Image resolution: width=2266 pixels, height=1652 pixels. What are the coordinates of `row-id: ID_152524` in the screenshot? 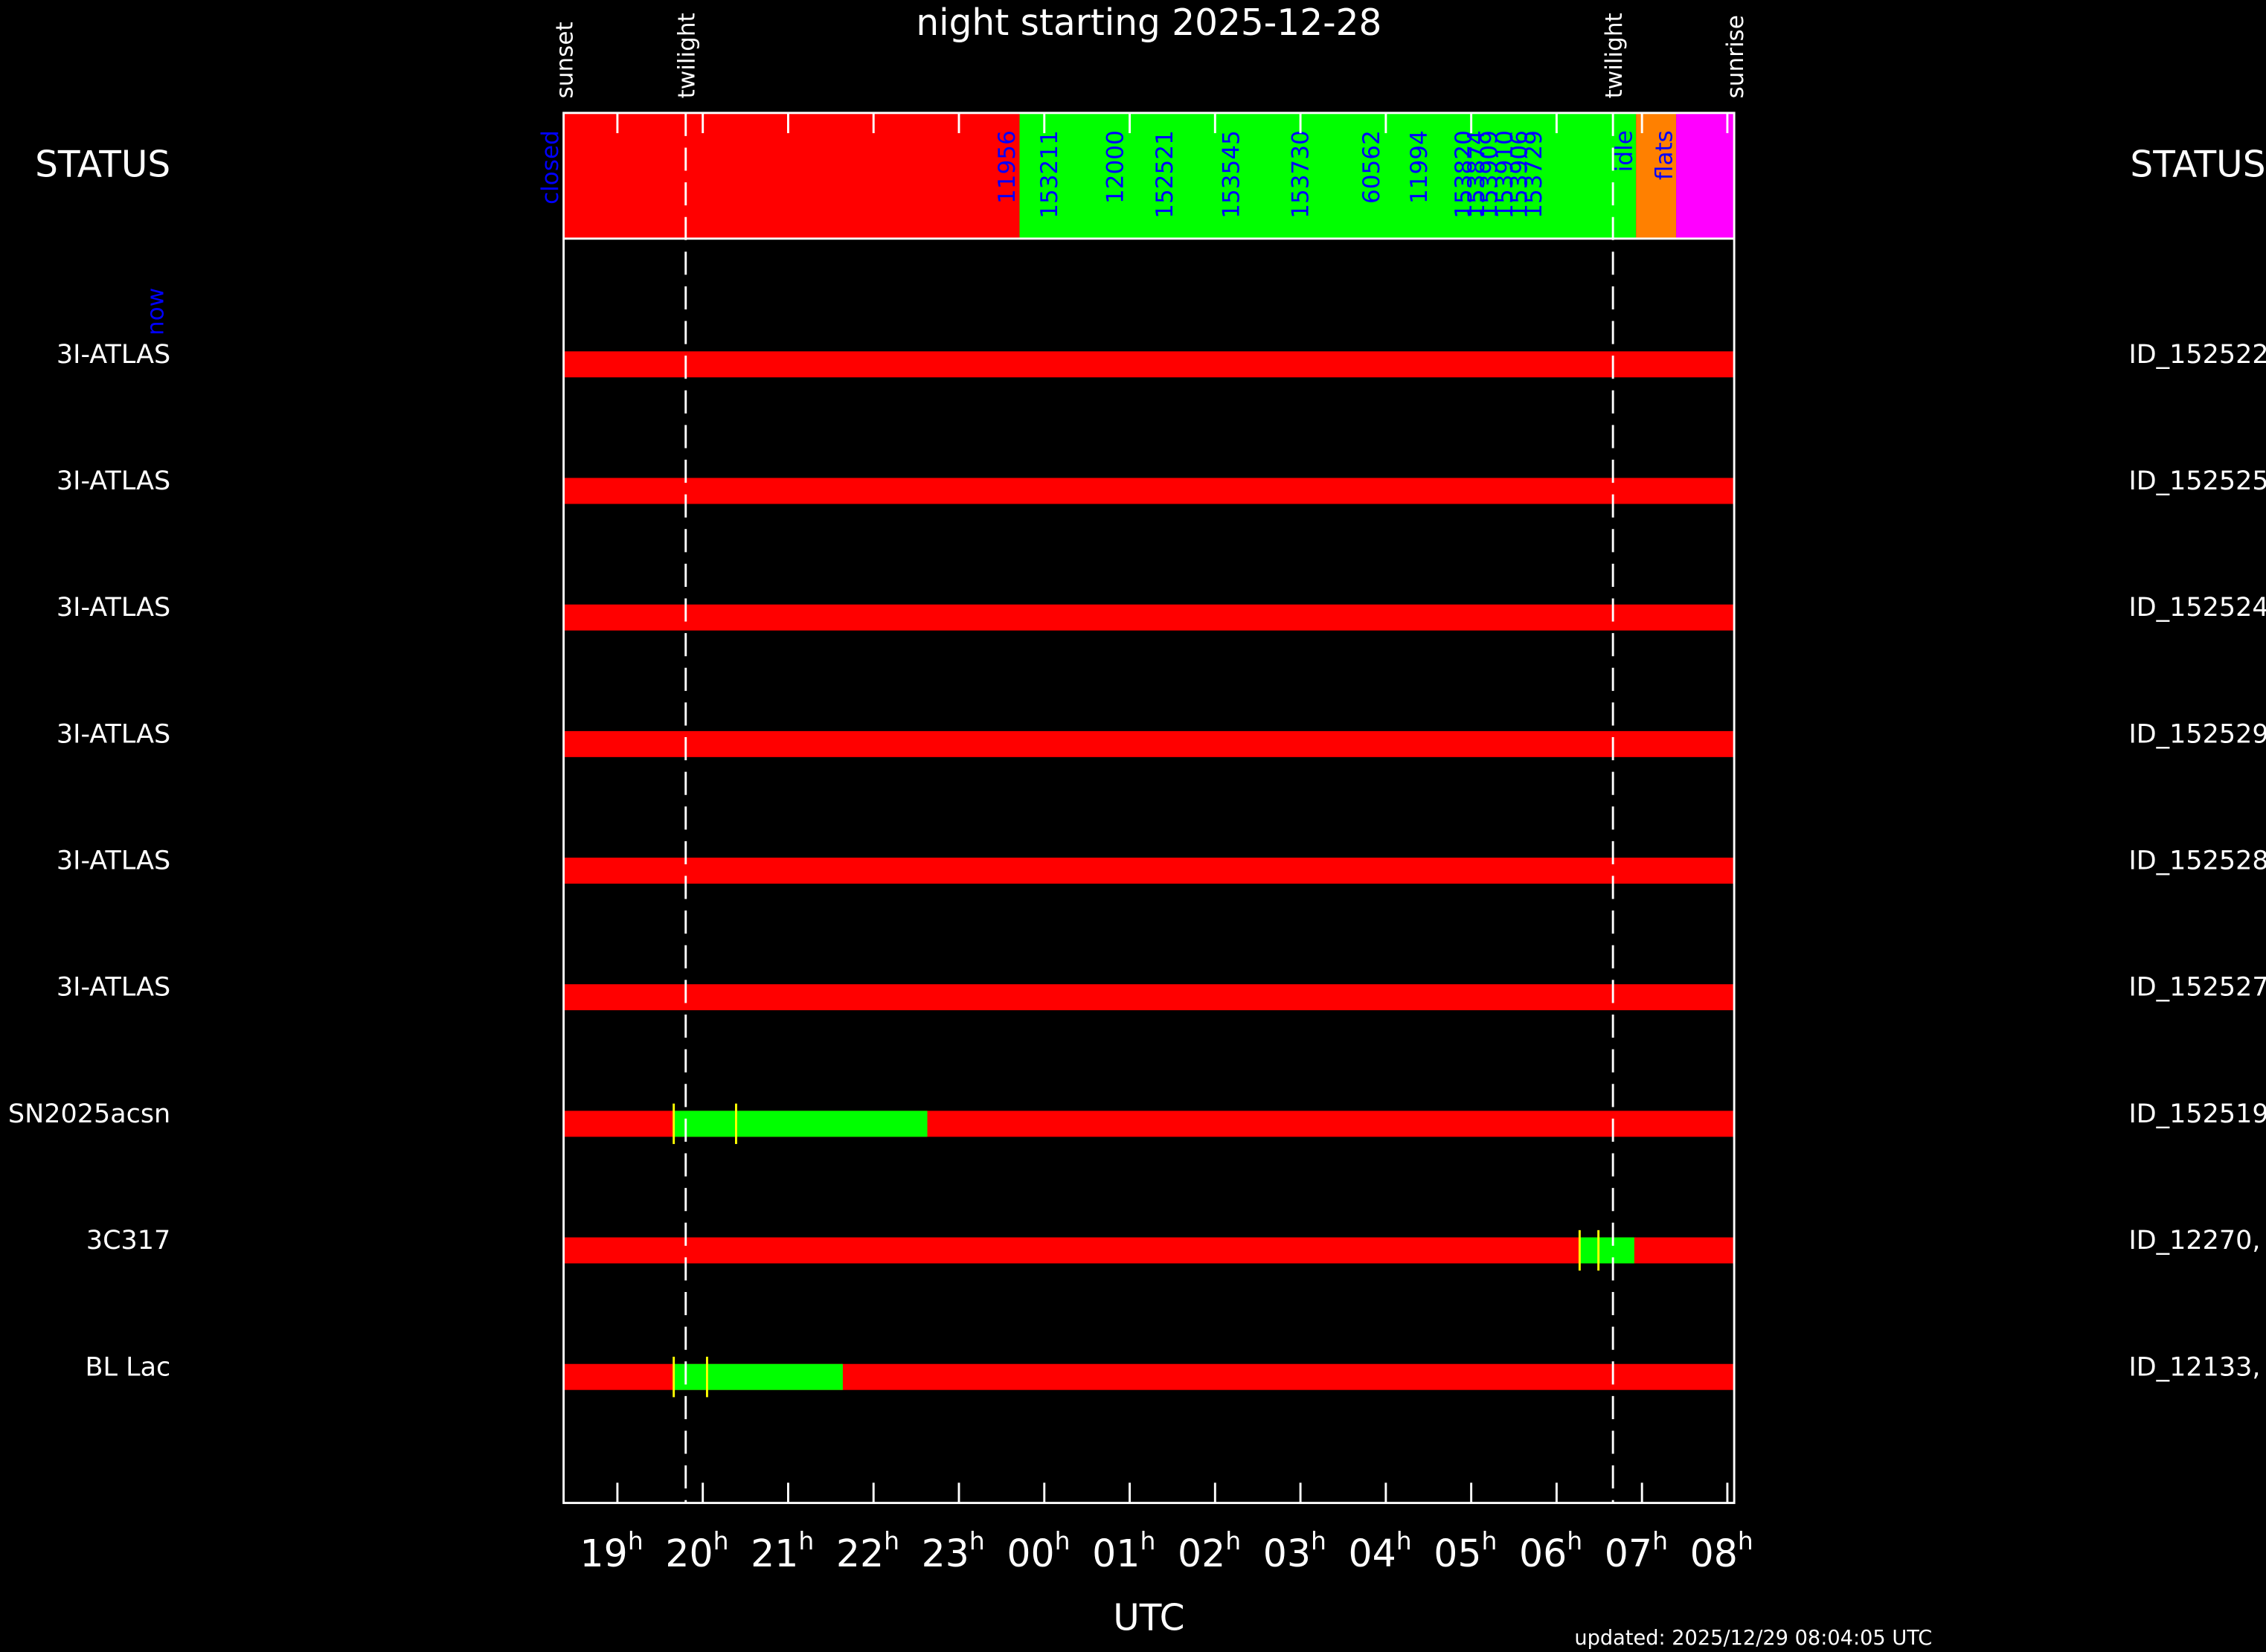 It's located at (2197, 608).